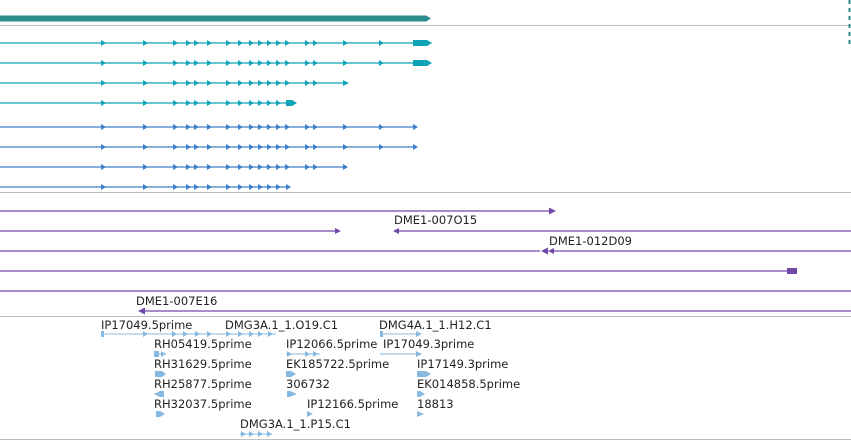 This screenshot has width=851, height=441. Describe the element at coordinates (295, 424) in the screenshot. I see `est-label: DMG3A.1_1.P15.C1` at that location.